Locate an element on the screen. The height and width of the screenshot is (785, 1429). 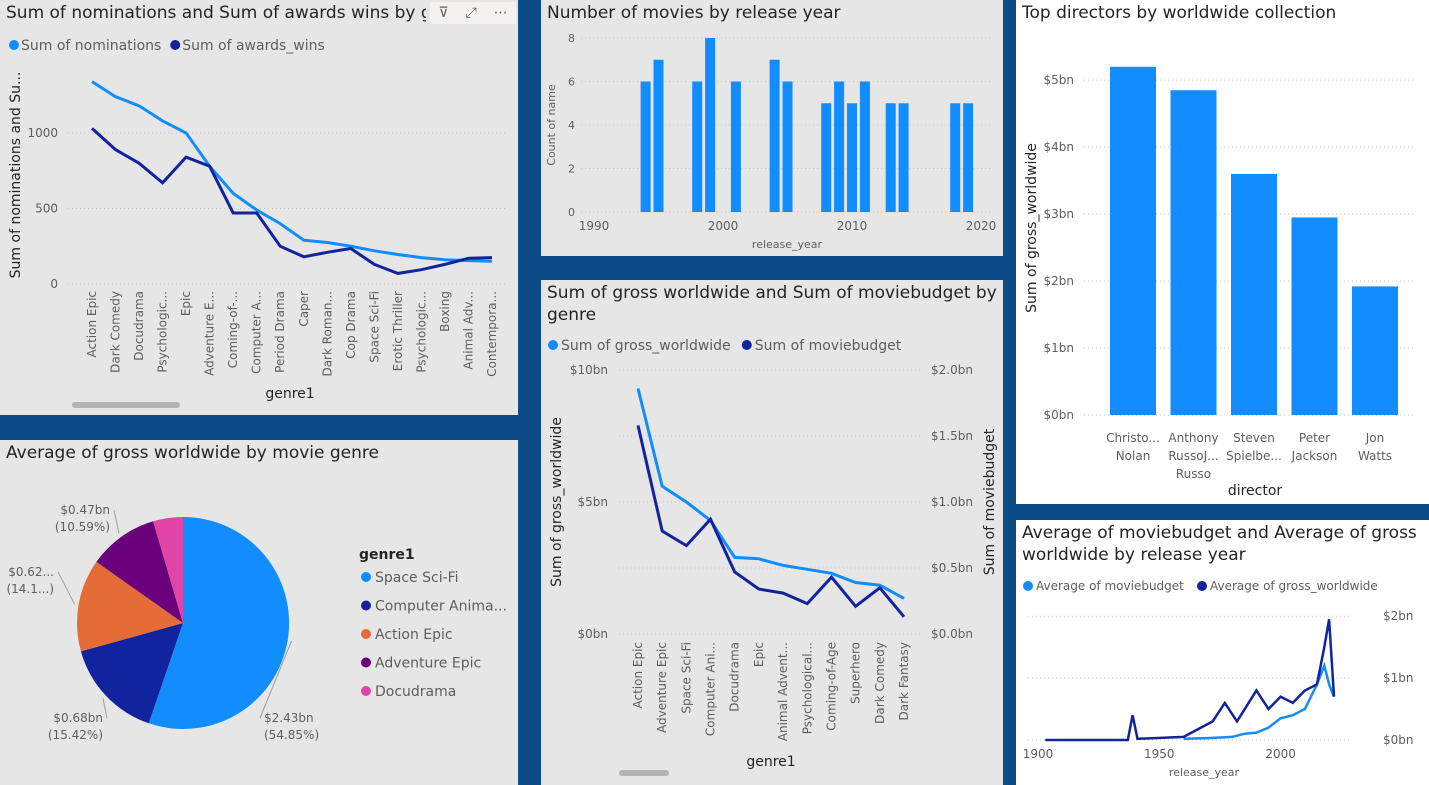
x-tick-label: Dark Fantasy is located at coordinates (904, 681).